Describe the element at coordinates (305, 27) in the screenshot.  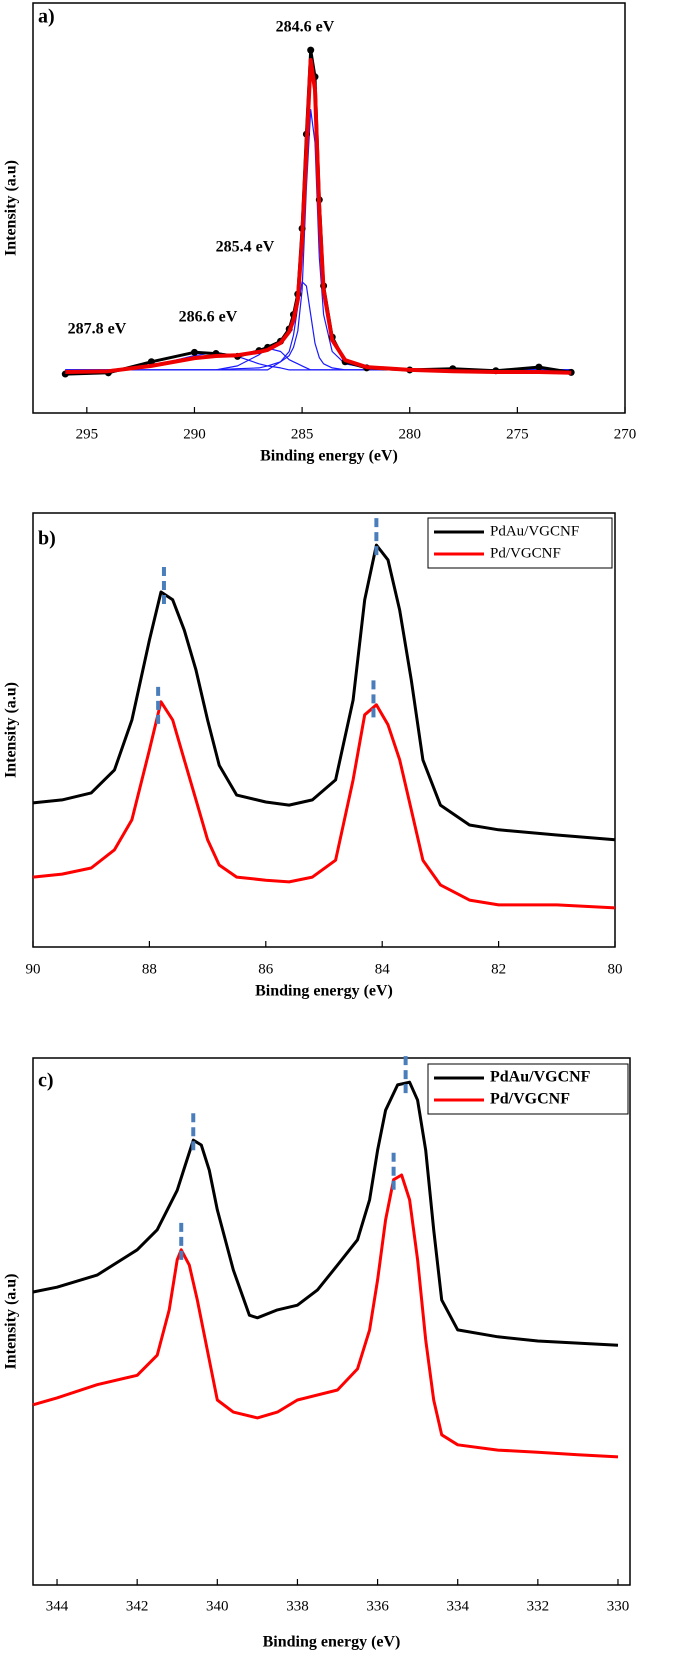
I see `annotation: 284.6 eV` at that location.